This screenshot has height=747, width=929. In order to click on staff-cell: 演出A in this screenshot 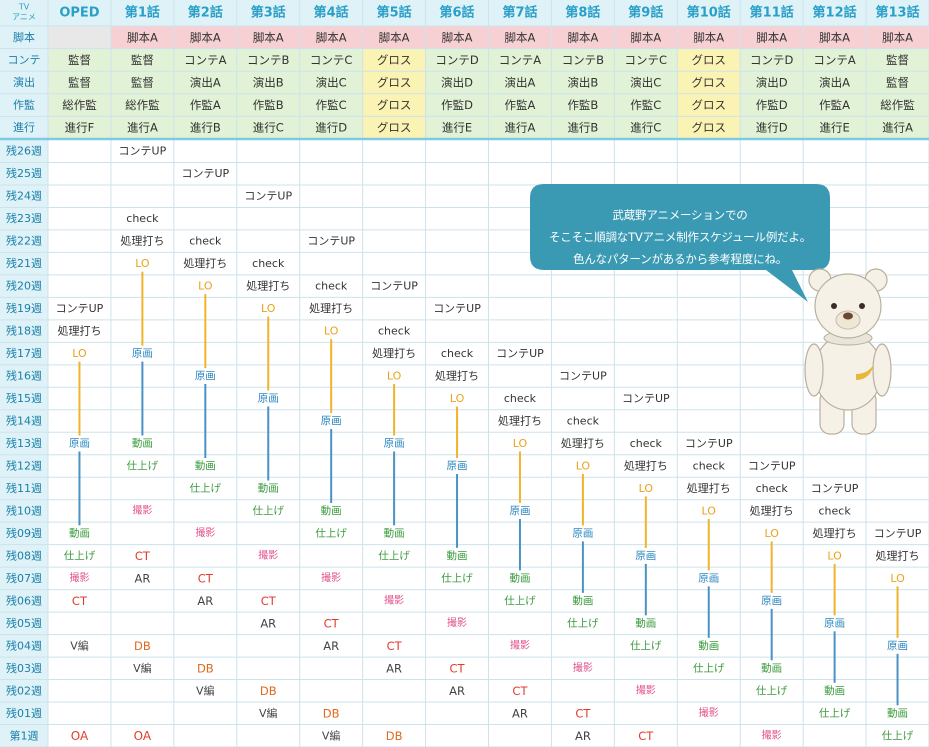, I will do `click(834, 83)`.